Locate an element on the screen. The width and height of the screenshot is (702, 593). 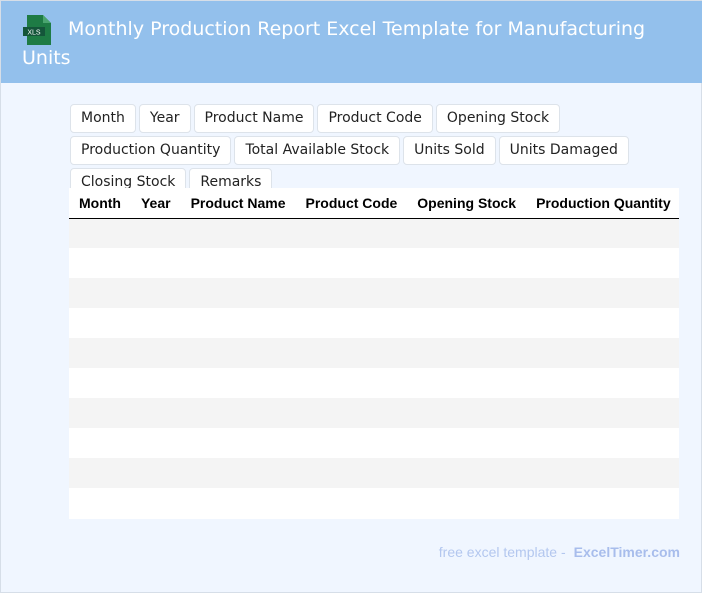
field-chip: Units Damaged is located at coordinates (563, 150).